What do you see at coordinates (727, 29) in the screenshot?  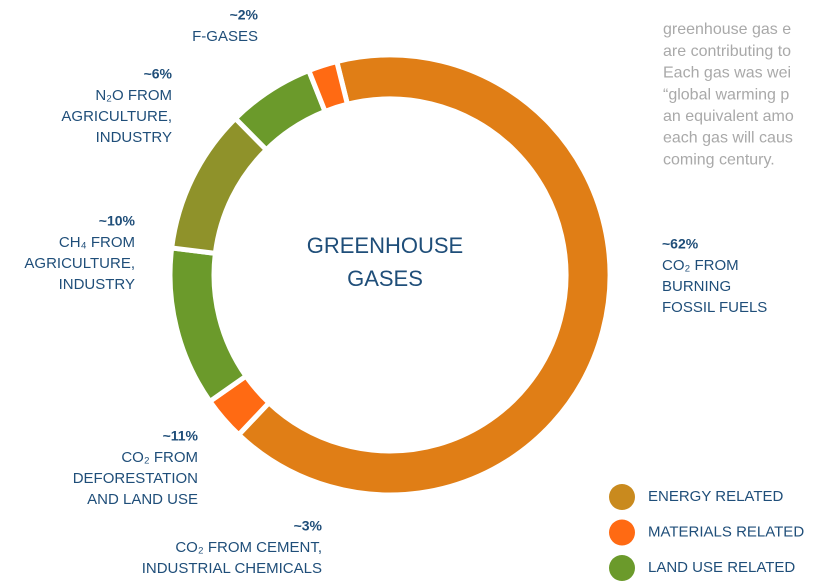 I see `note-text: greenhouse gas e` at bounding box center [727, 29].